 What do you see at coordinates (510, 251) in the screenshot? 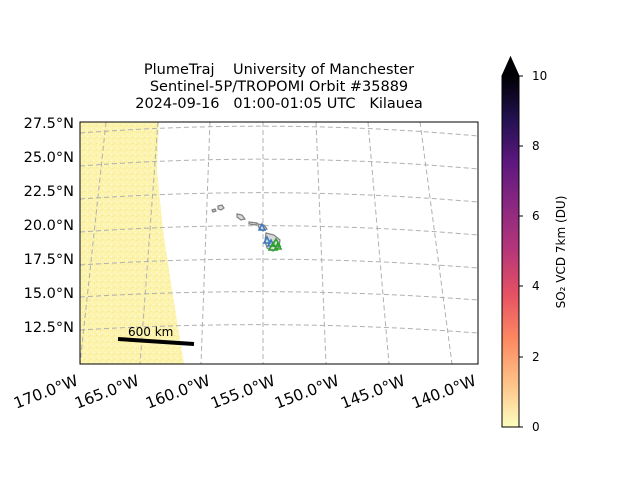
I see `colorbar-gradient` at bounding box center [510, 251].